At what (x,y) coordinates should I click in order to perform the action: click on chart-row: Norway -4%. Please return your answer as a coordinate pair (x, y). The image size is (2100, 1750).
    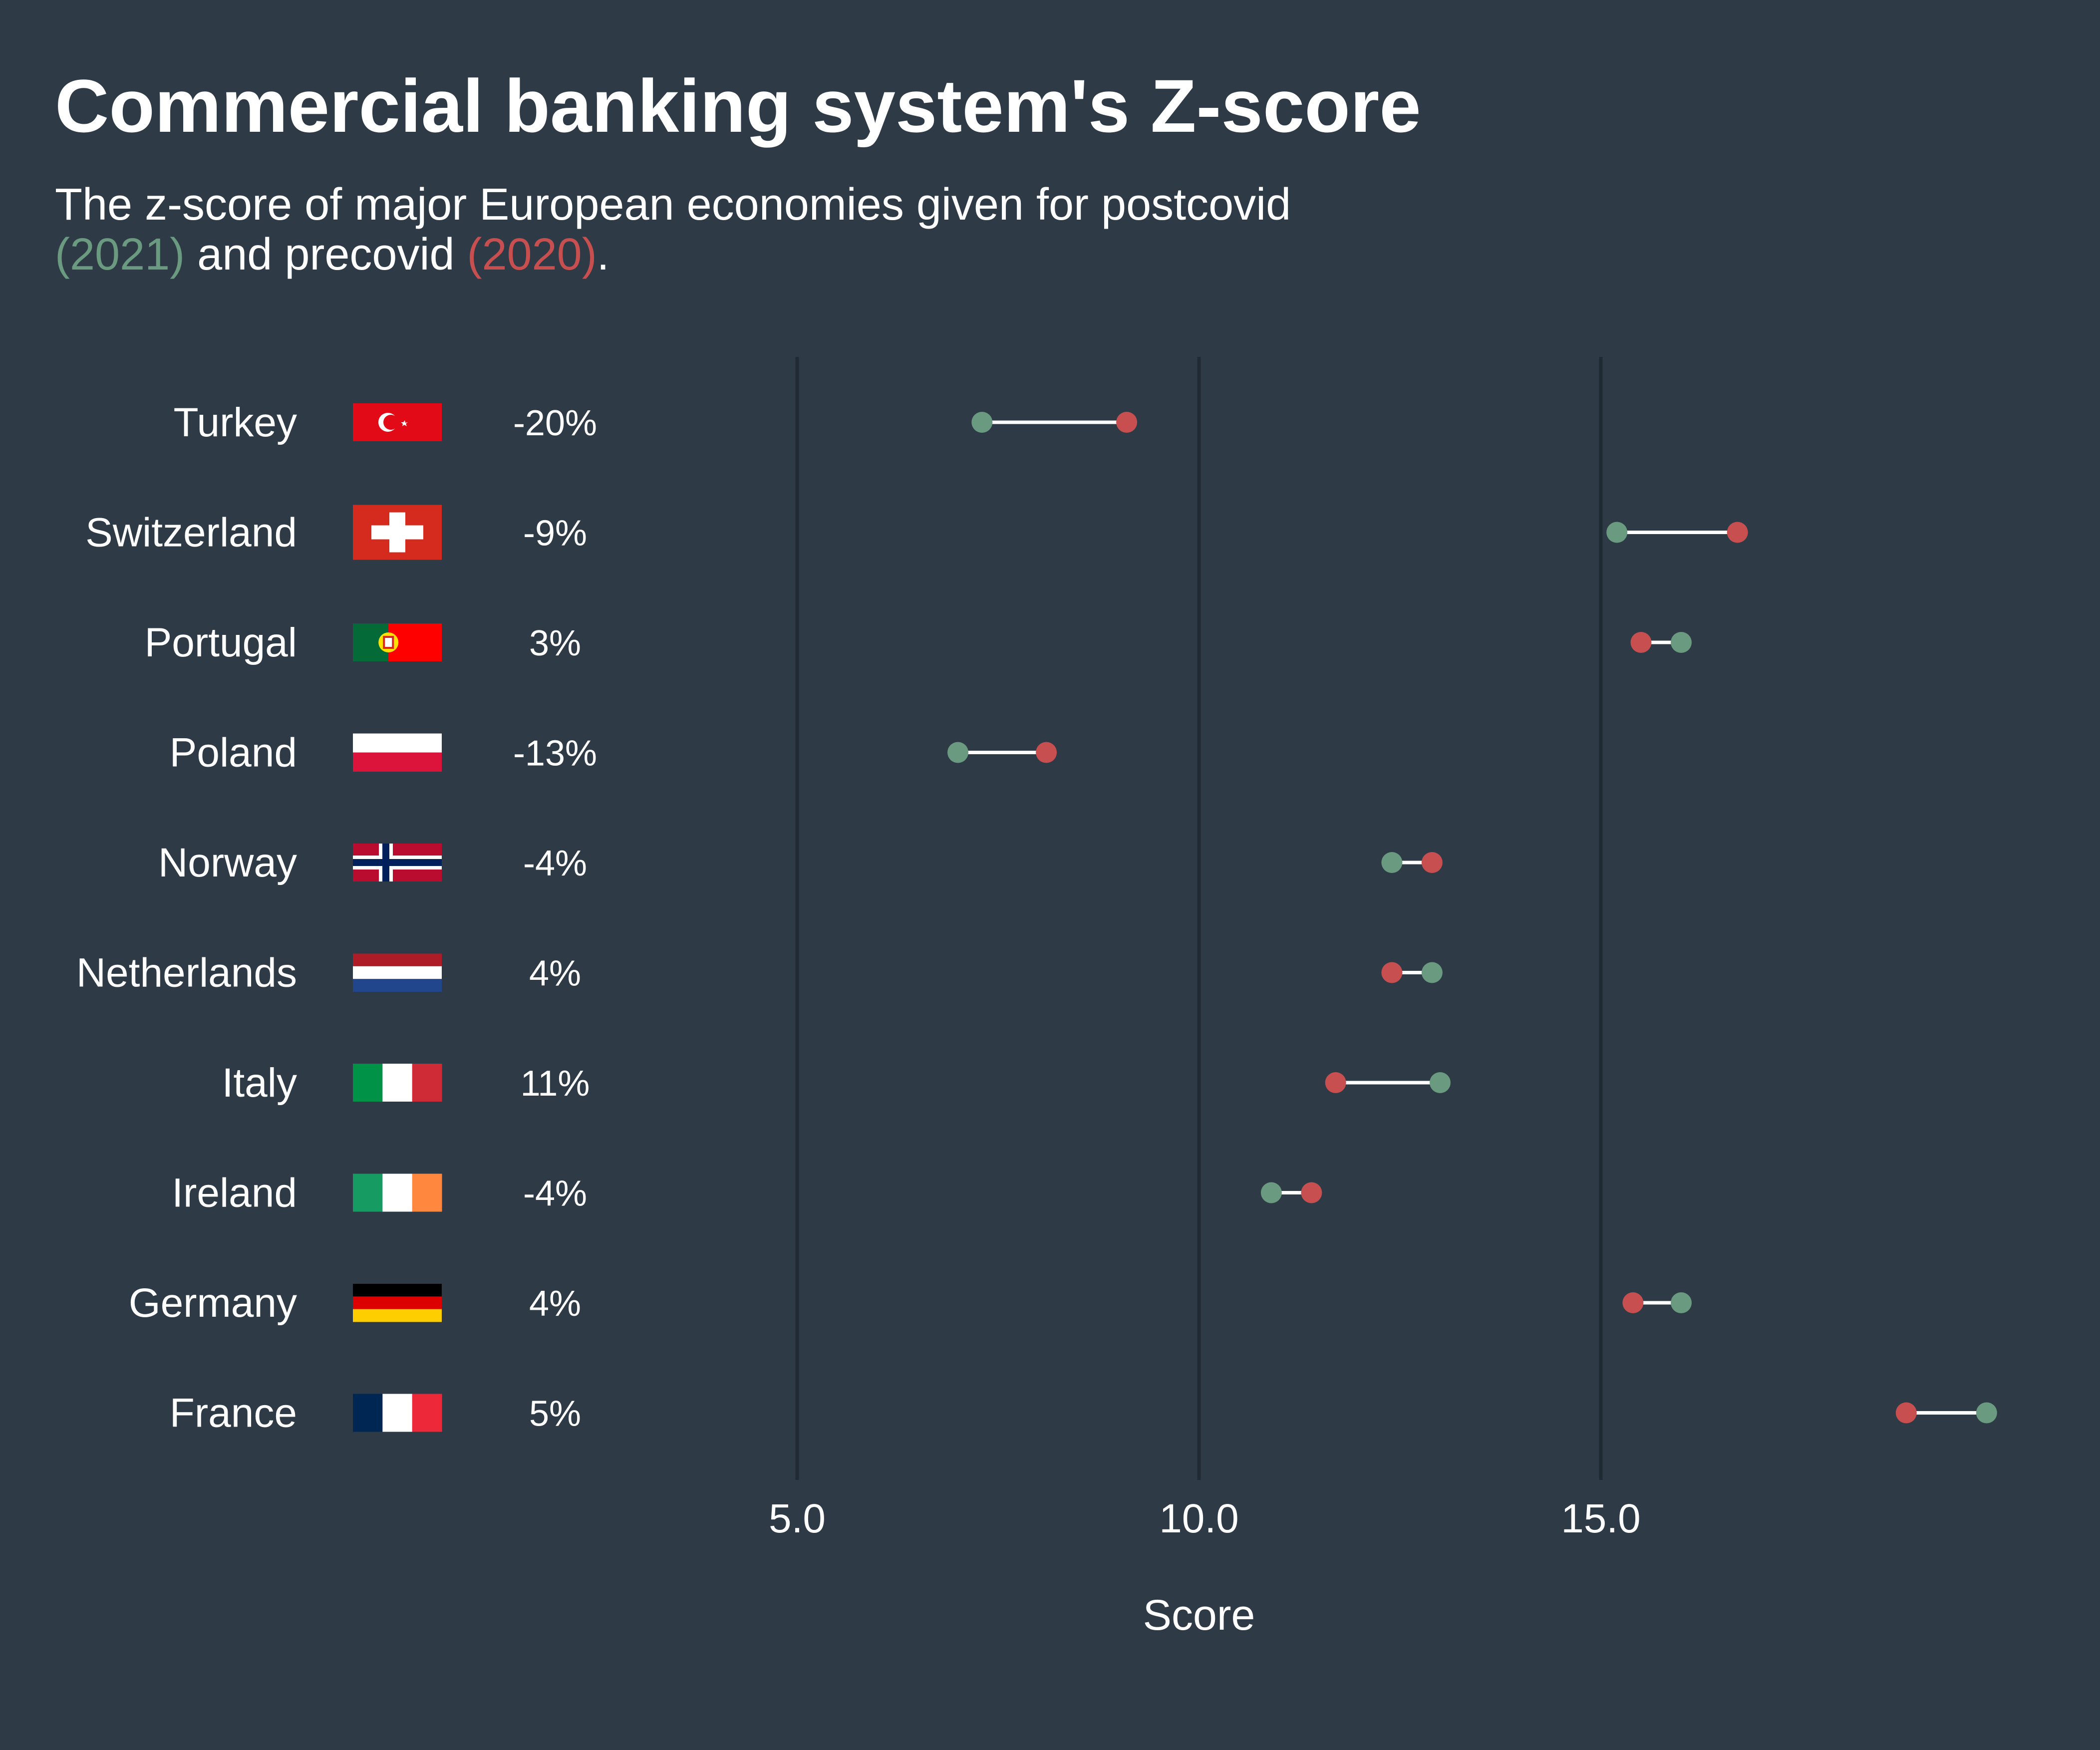
    Looking at the image, I should click on (800, 863).